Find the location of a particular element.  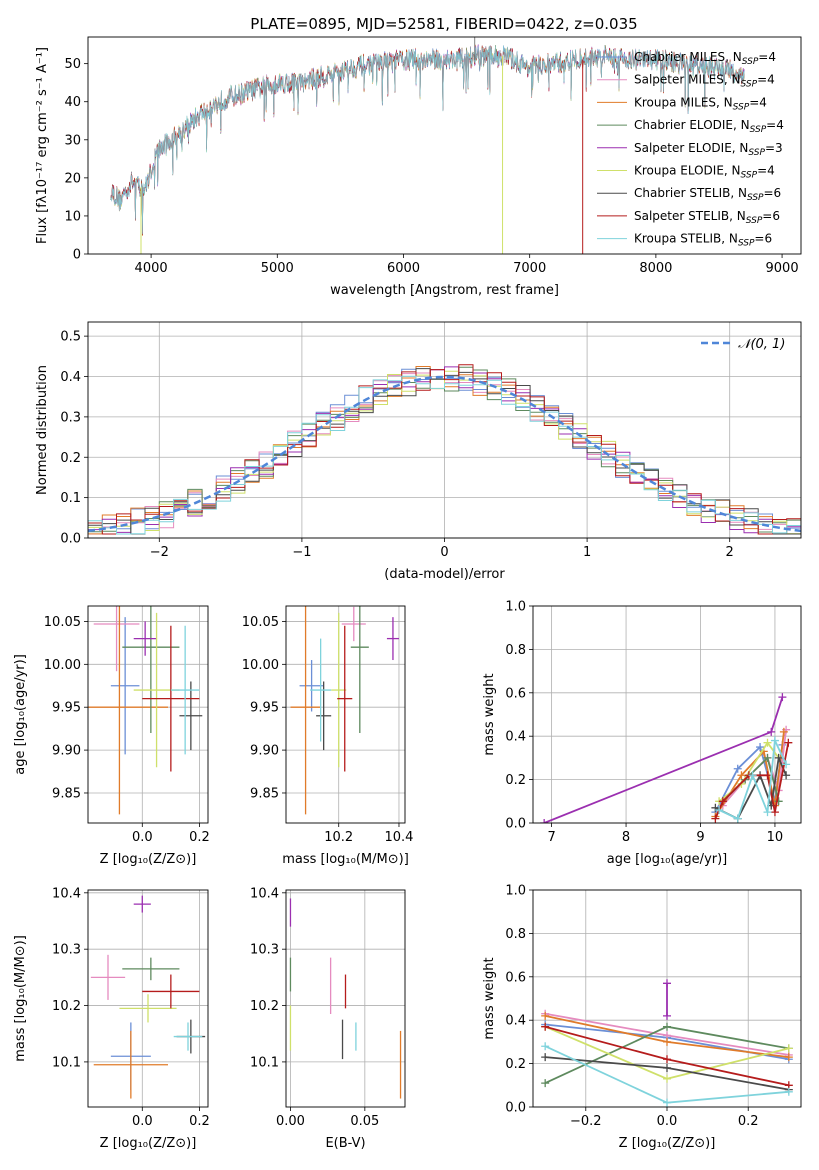

errorbar-point-salpeter_stelib is located at coordinates (345, 698).